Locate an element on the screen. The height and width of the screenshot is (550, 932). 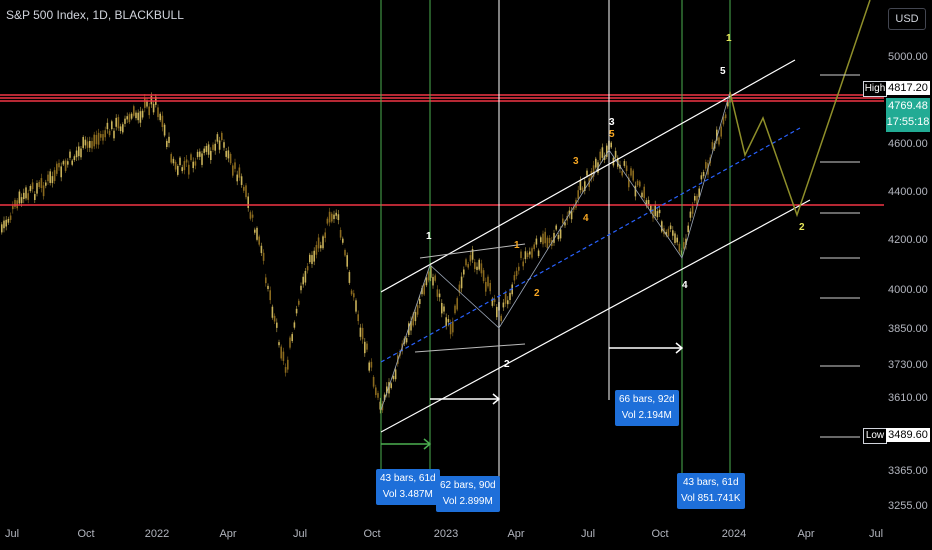
high-value: 4817.20 is located at coordinates (908, 88).